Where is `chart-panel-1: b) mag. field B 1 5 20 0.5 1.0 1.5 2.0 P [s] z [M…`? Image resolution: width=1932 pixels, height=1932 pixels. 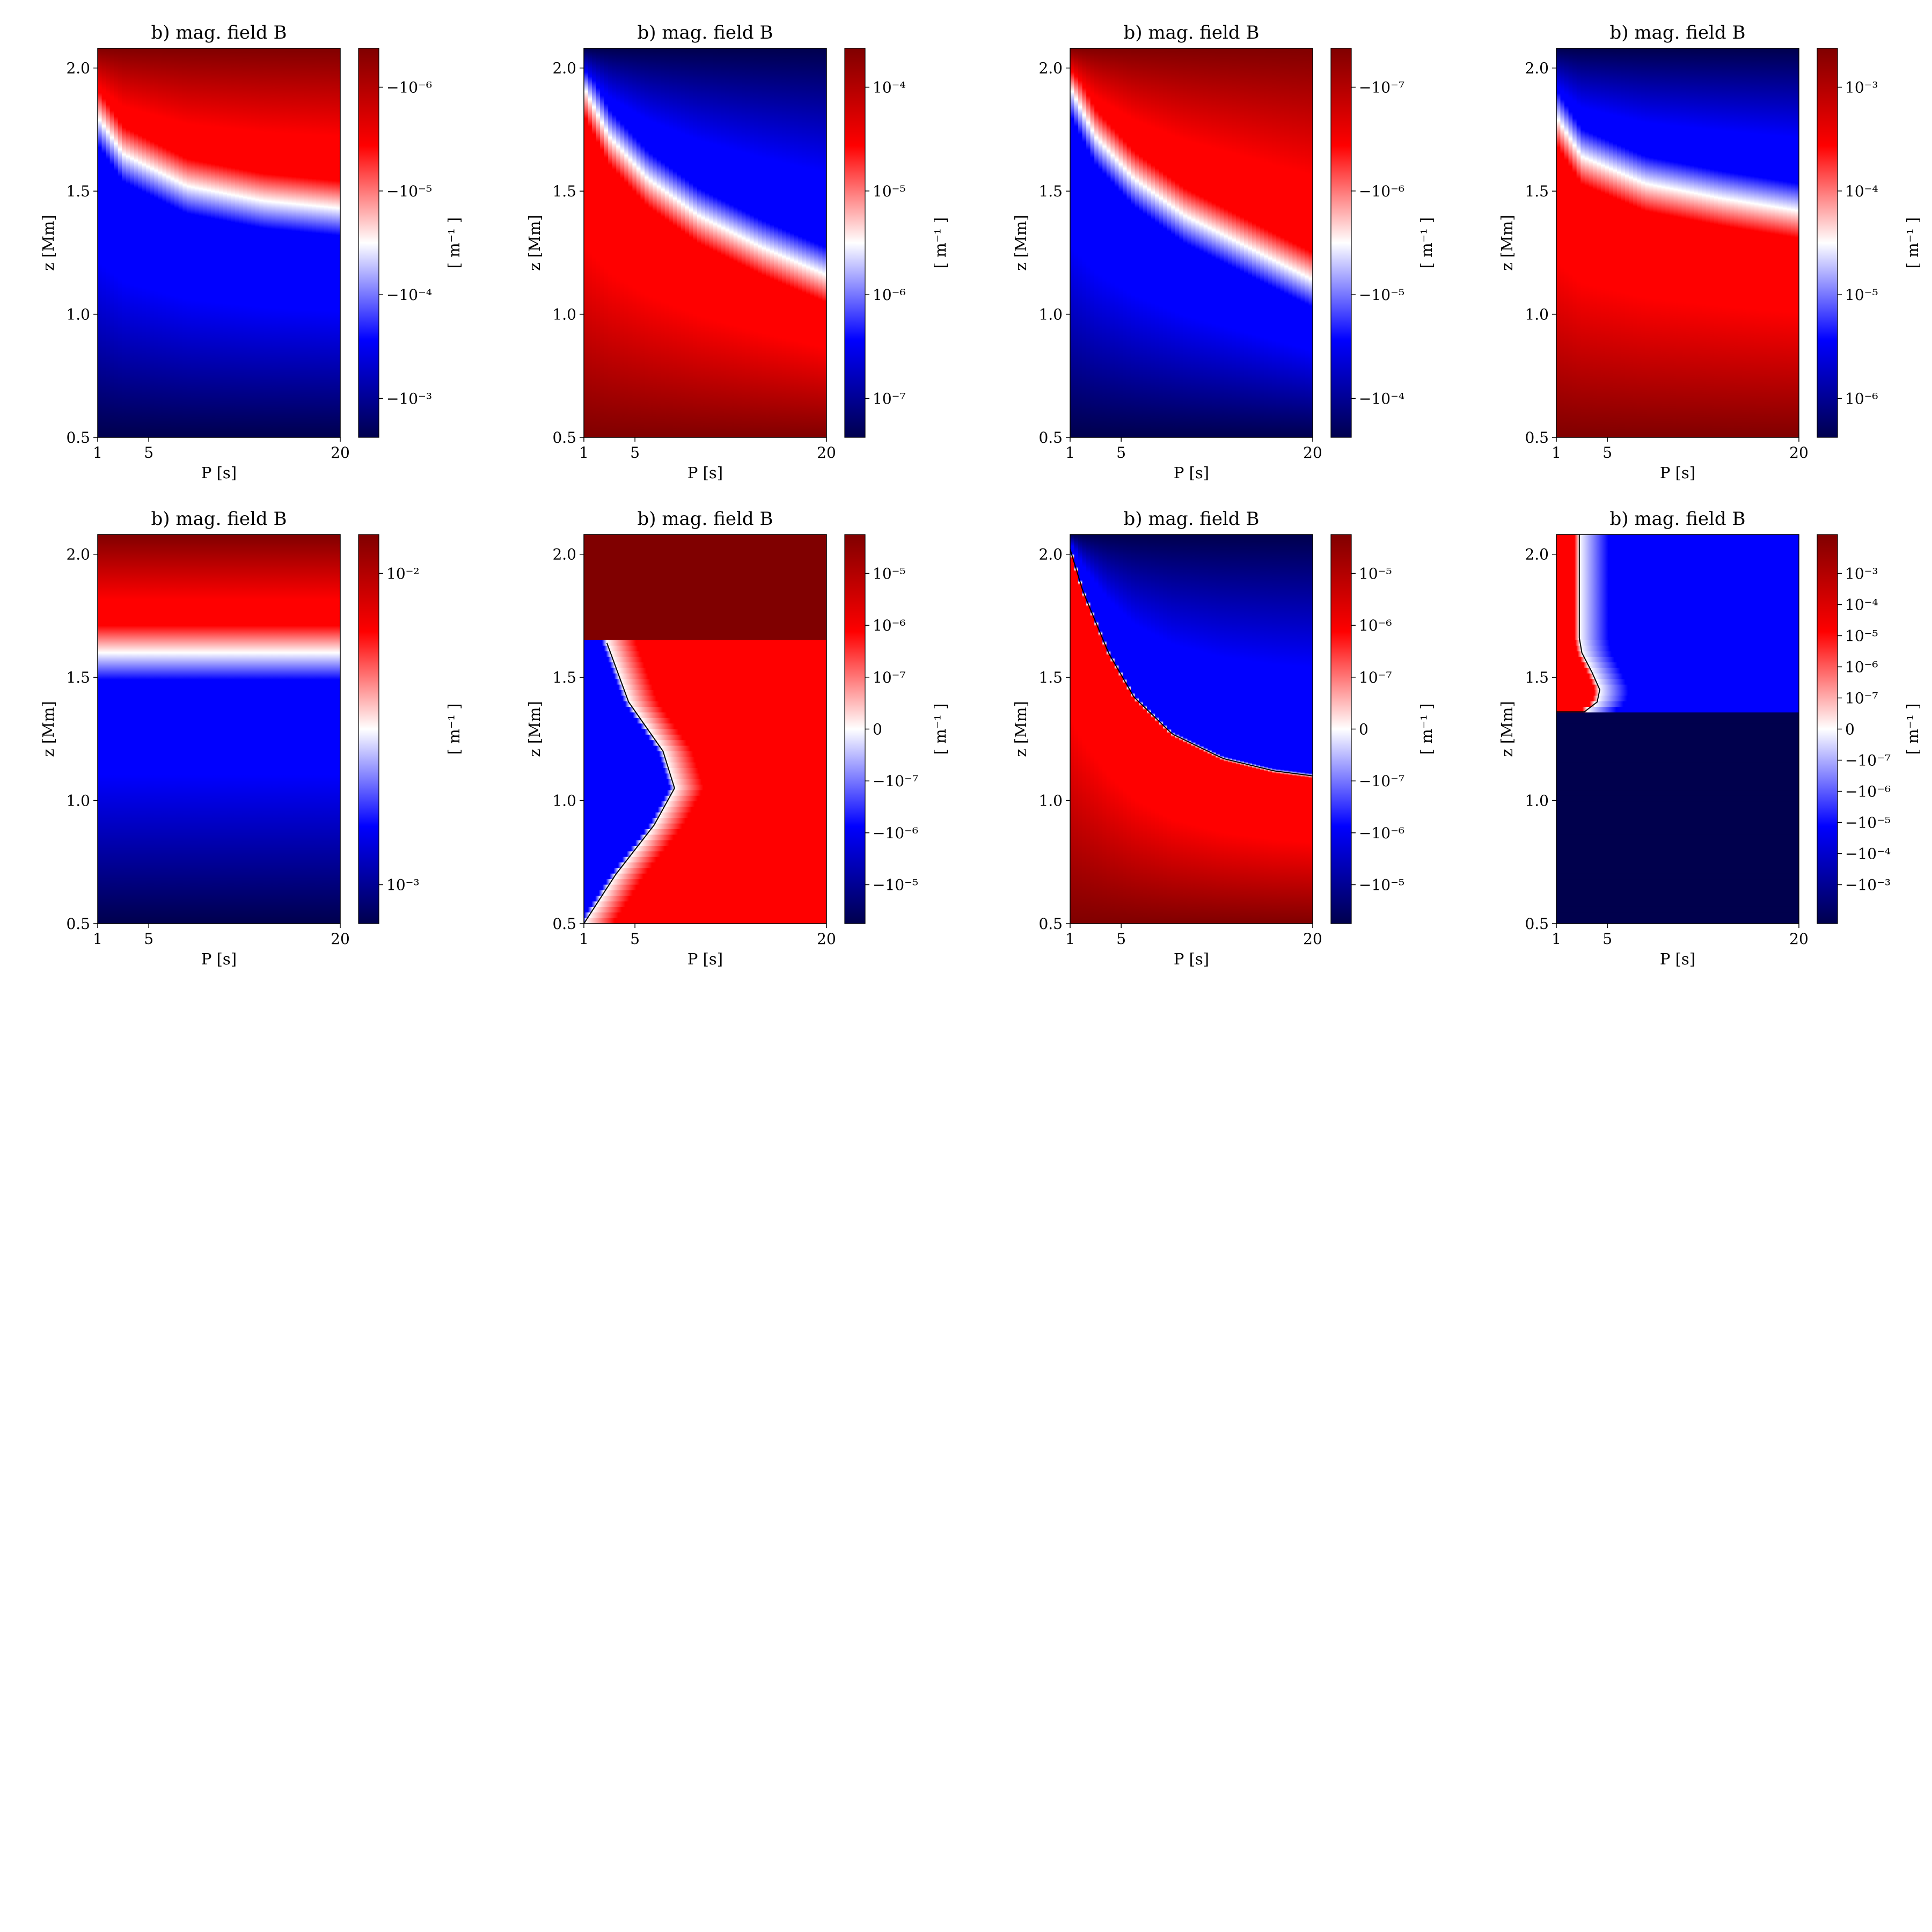
chart-panel-1: b) mag. field B 1 5 20 0.5 1.0 1.5 2.0 P [s] z [M… is located at coordinates (241, 241).